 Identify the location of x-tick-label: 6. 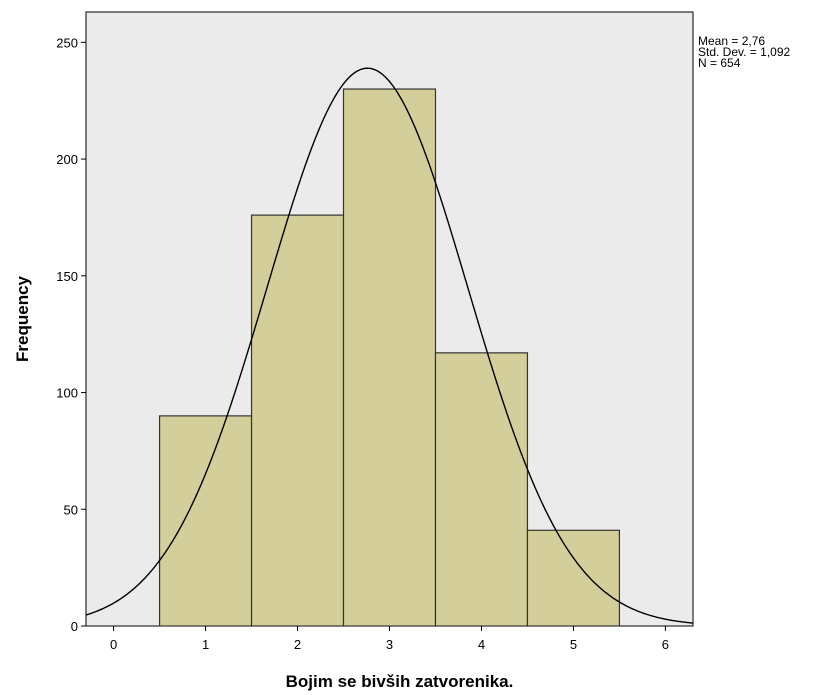
(665, 644).